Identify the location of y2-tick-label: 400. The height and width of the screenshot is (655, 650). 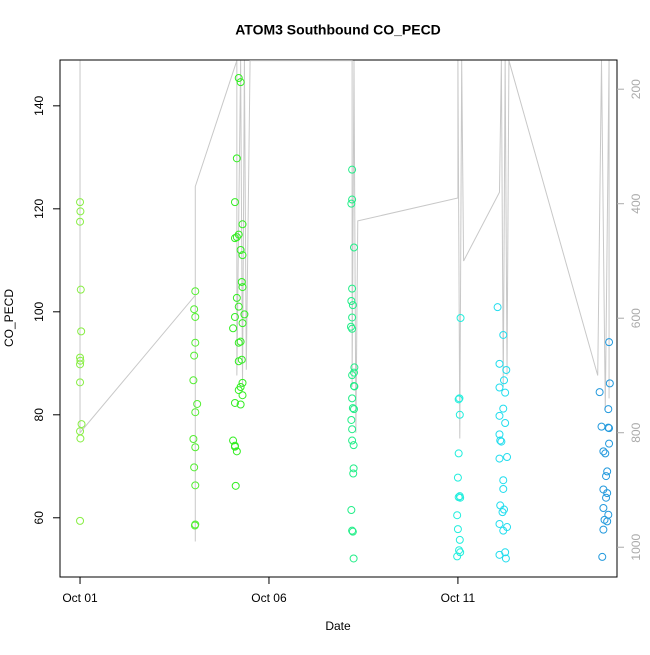
(636, 203).